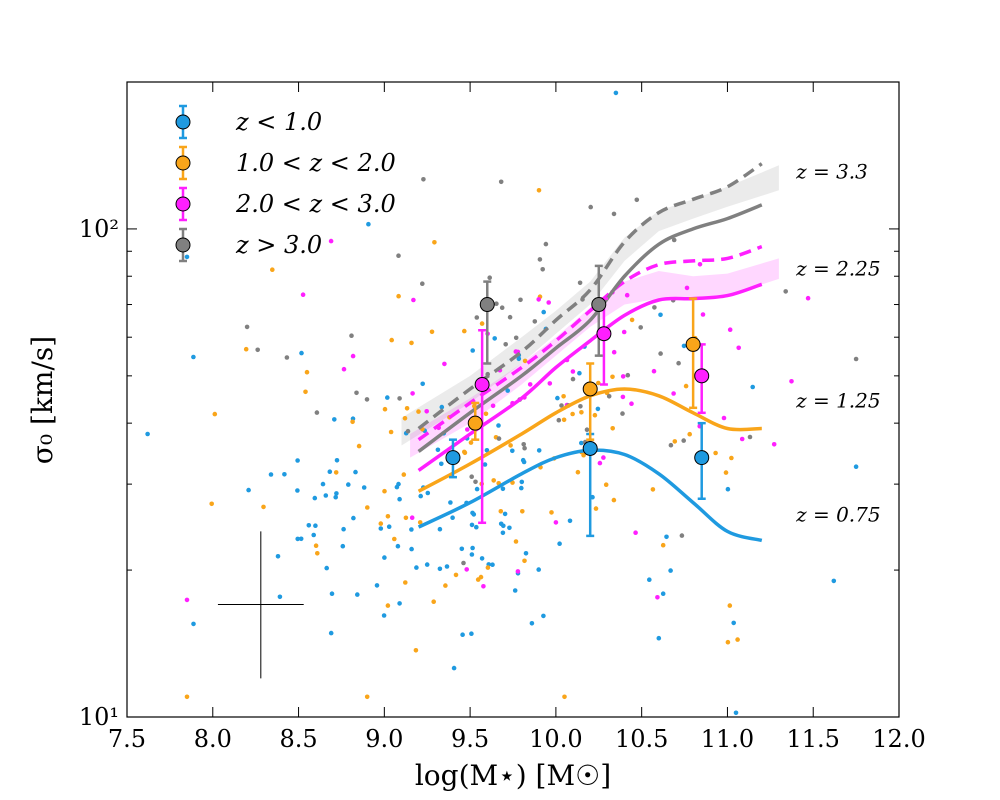 This screenshot has height=800, width=1000. What do you see at coordinates (127, 739) in the screenshot?
I see `x-tick-label: 7.5` at bounding box center [127, 739].